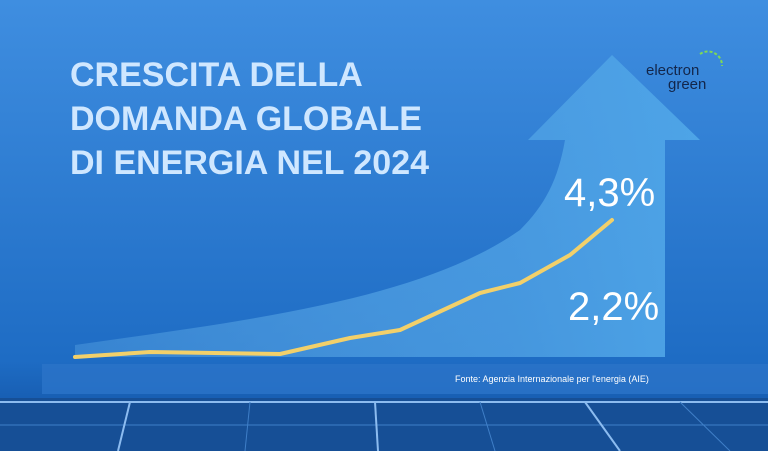 This screenshot has height=451, width=768. What do you see at coordinates (249, 163) in the screenshot?
I see `title-line: DI ENERGIA NEL 2024` at bounding box center [249, 163].